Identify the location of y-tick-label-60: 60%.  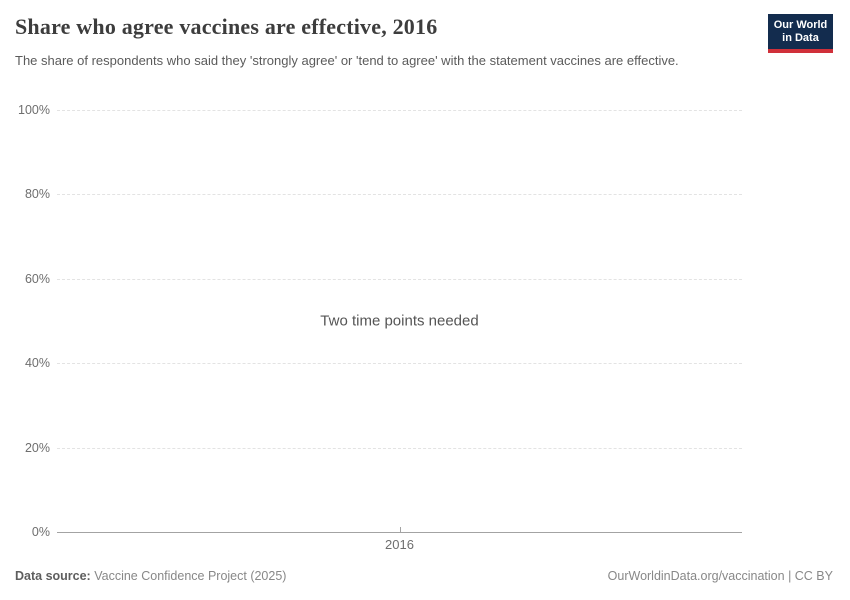
(37, 278).